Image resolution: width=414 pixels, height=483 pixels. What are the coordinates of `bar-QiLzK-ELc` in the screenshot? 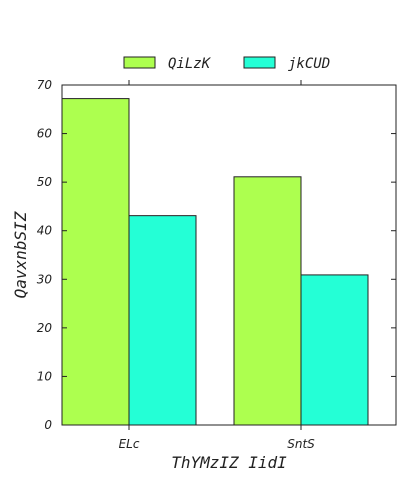 It's located at (95, 262).